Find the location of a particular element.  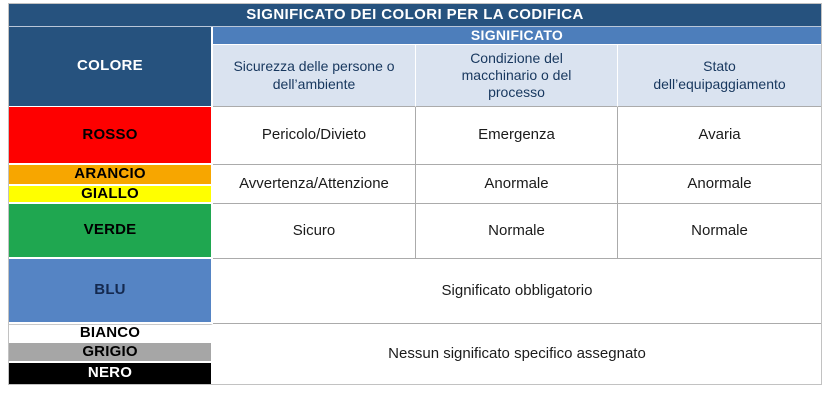

cell-verde-condizione: Normale is located at coordinates (517, 231).